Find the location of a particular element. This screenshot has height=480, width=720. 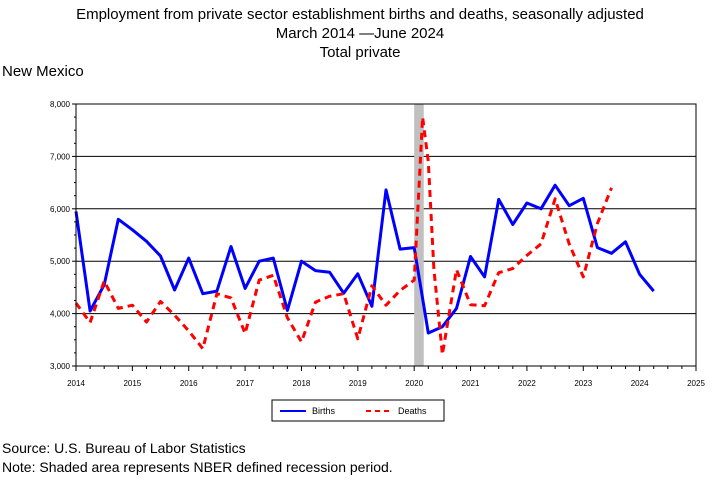

x-tick-label: 2020 is located at coordinates (414, 383).